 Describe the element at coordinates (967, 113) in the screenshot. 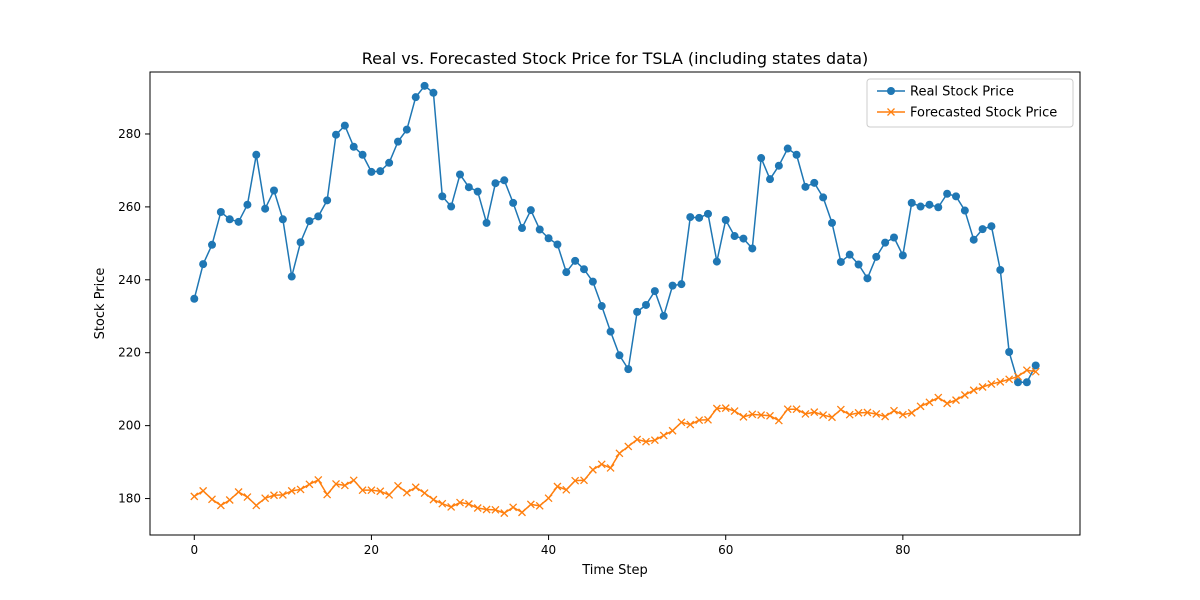

I see `legend-item: Forecasted Stock Price` at that location.